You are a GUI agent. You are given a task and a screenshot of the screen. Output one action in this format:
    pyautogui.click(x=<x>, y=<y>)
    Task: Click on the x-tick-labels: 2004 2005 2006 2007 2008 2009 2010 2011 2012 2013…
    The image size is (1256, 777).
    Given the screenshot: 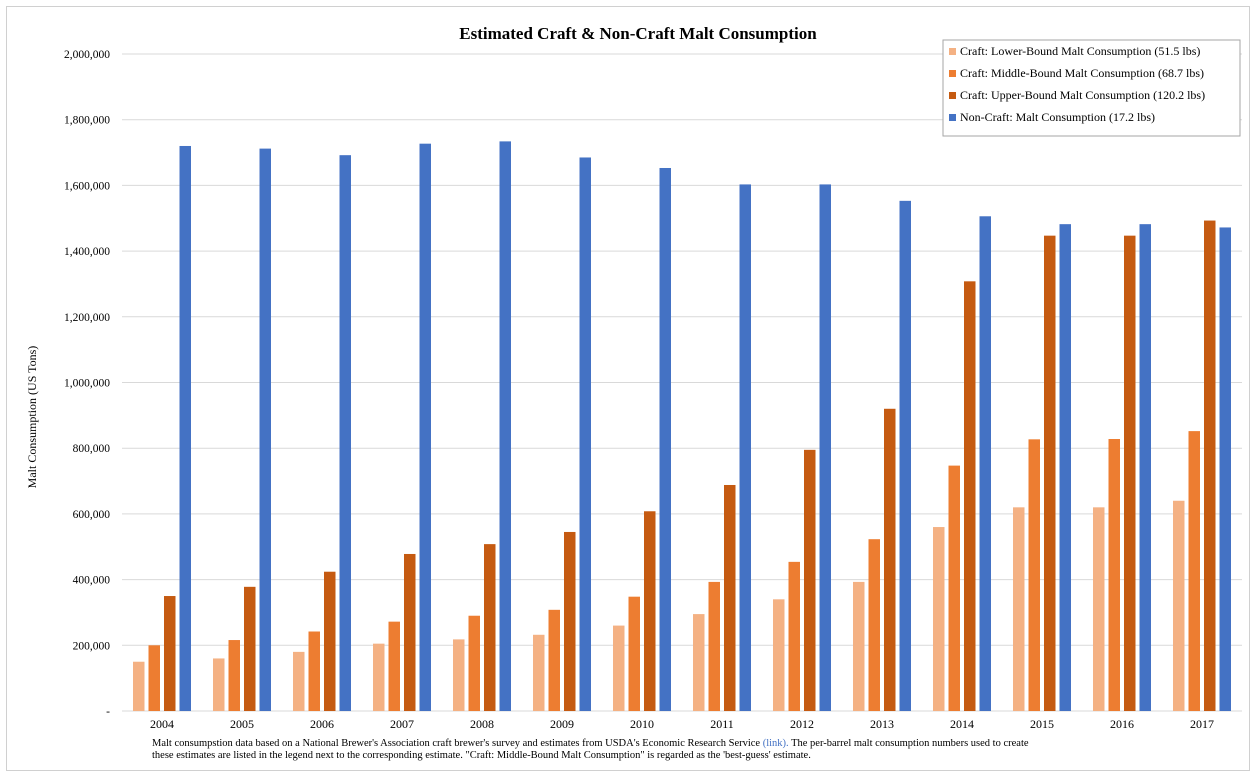 What is the action you would take?
    pyautogui.click(x=682, y=724)
    